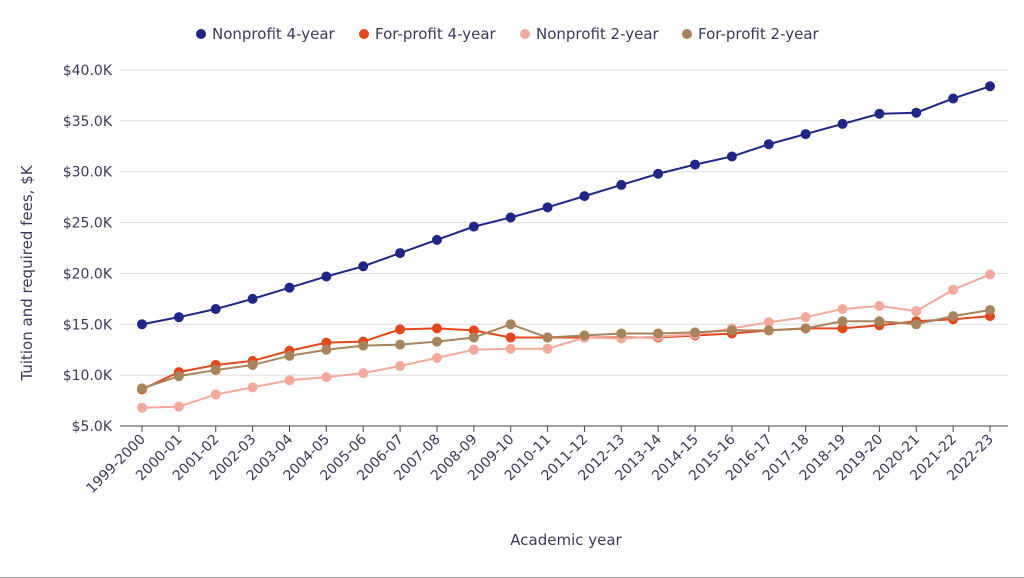  I want to click on y-tick-label: $35.0K, so click(88, 122).